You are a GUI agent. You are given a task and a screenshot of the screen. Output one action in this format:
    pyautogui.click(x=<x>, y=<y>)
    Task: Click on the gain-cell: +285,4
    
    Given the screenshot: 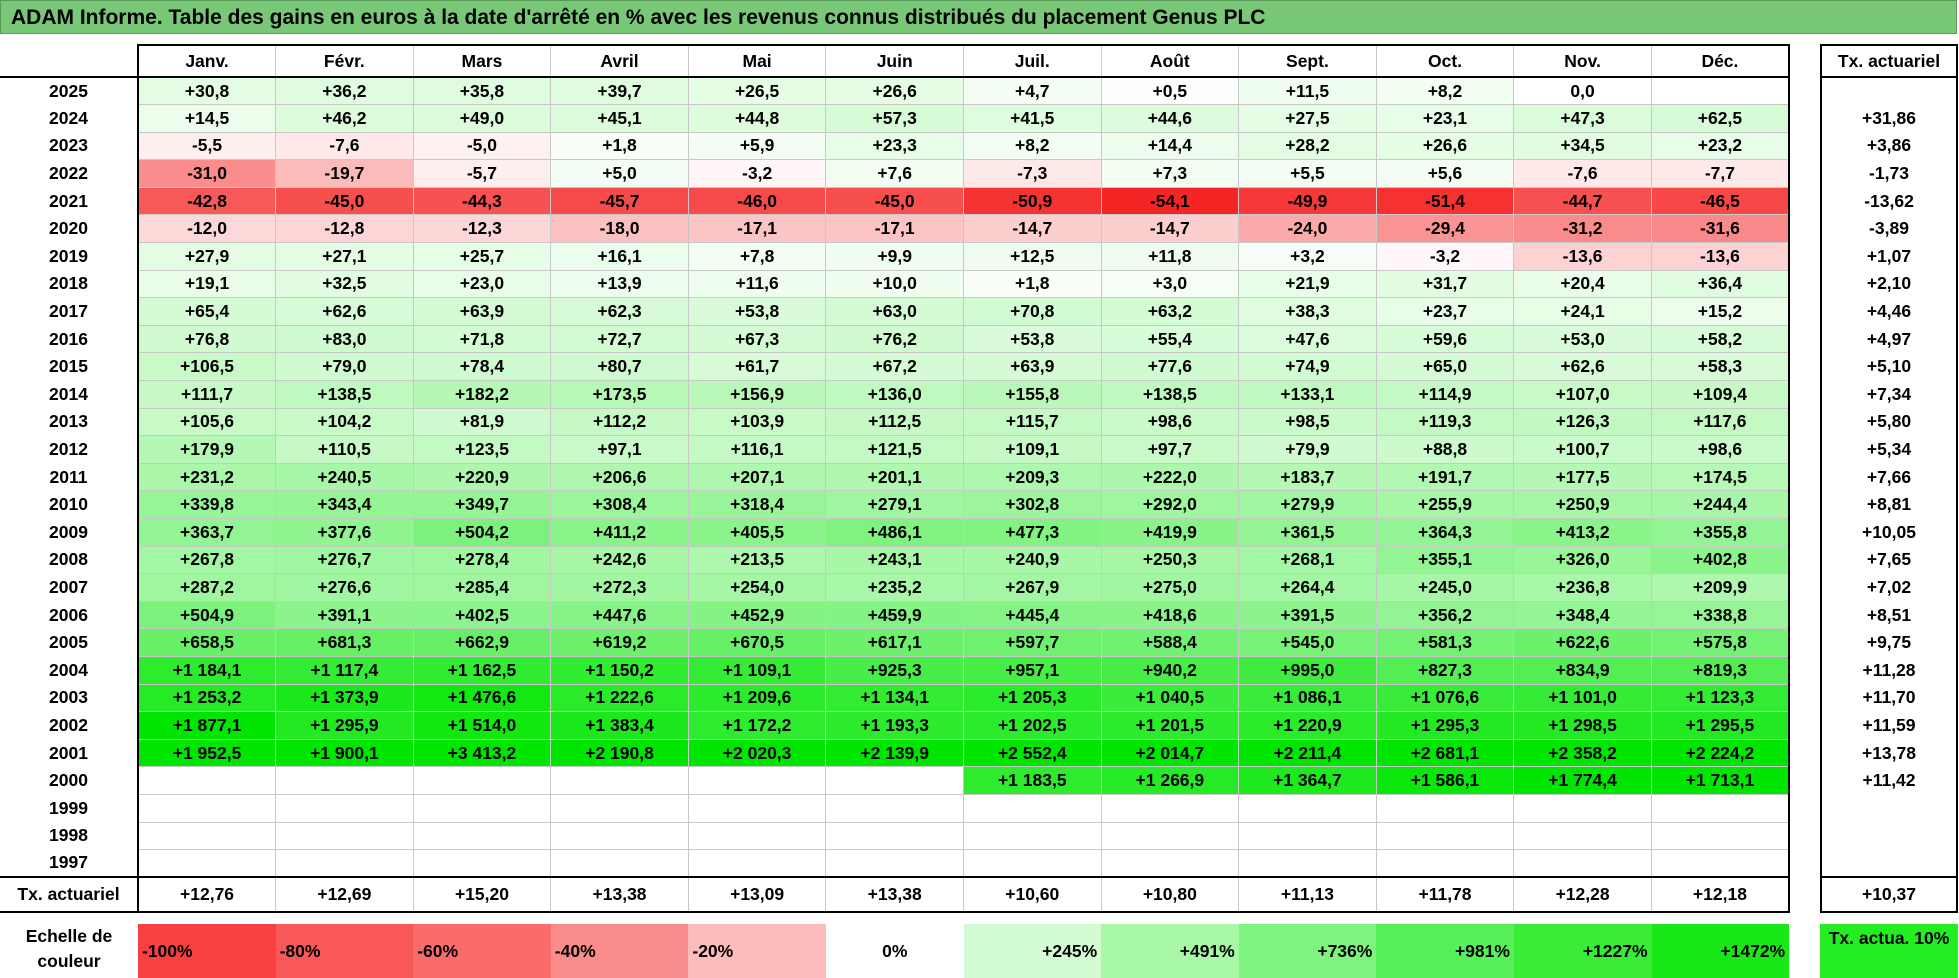 What is the action you would take?
    pyautogui.click(x=482, y=587)
    